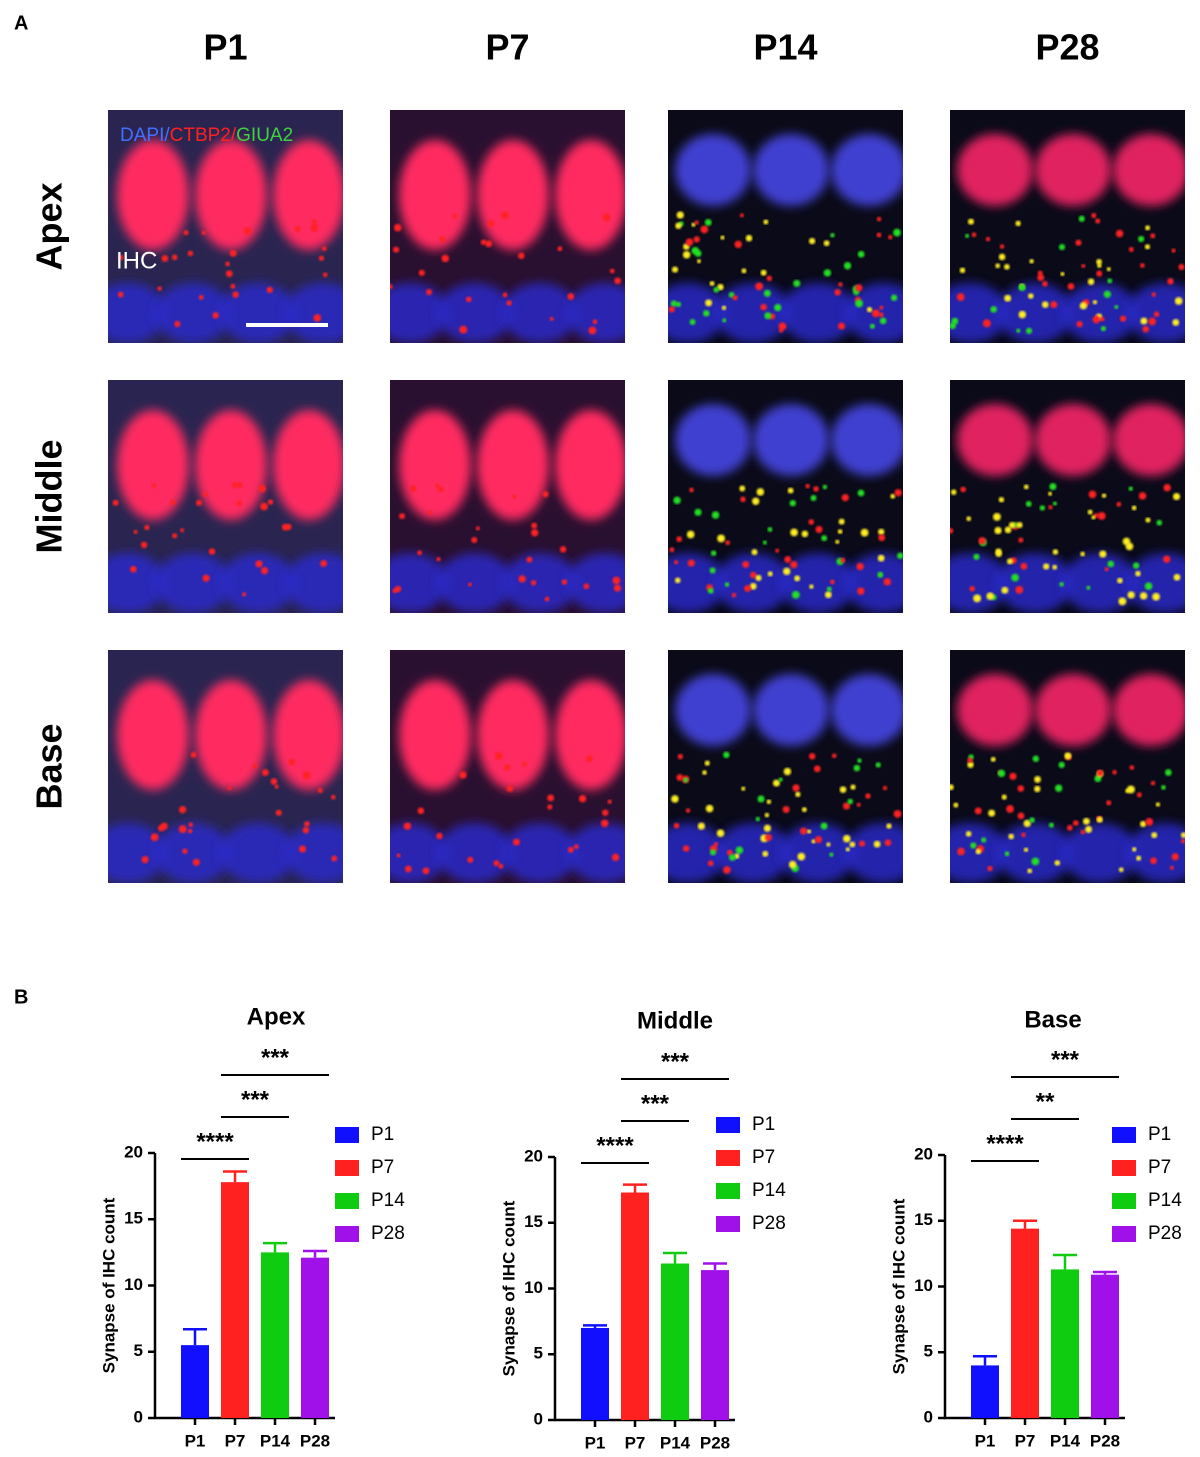  What do you see at coordinates (275, 1057) in the screenshot?
I see `significance-label: ***` at bounding box center [275, 1057].